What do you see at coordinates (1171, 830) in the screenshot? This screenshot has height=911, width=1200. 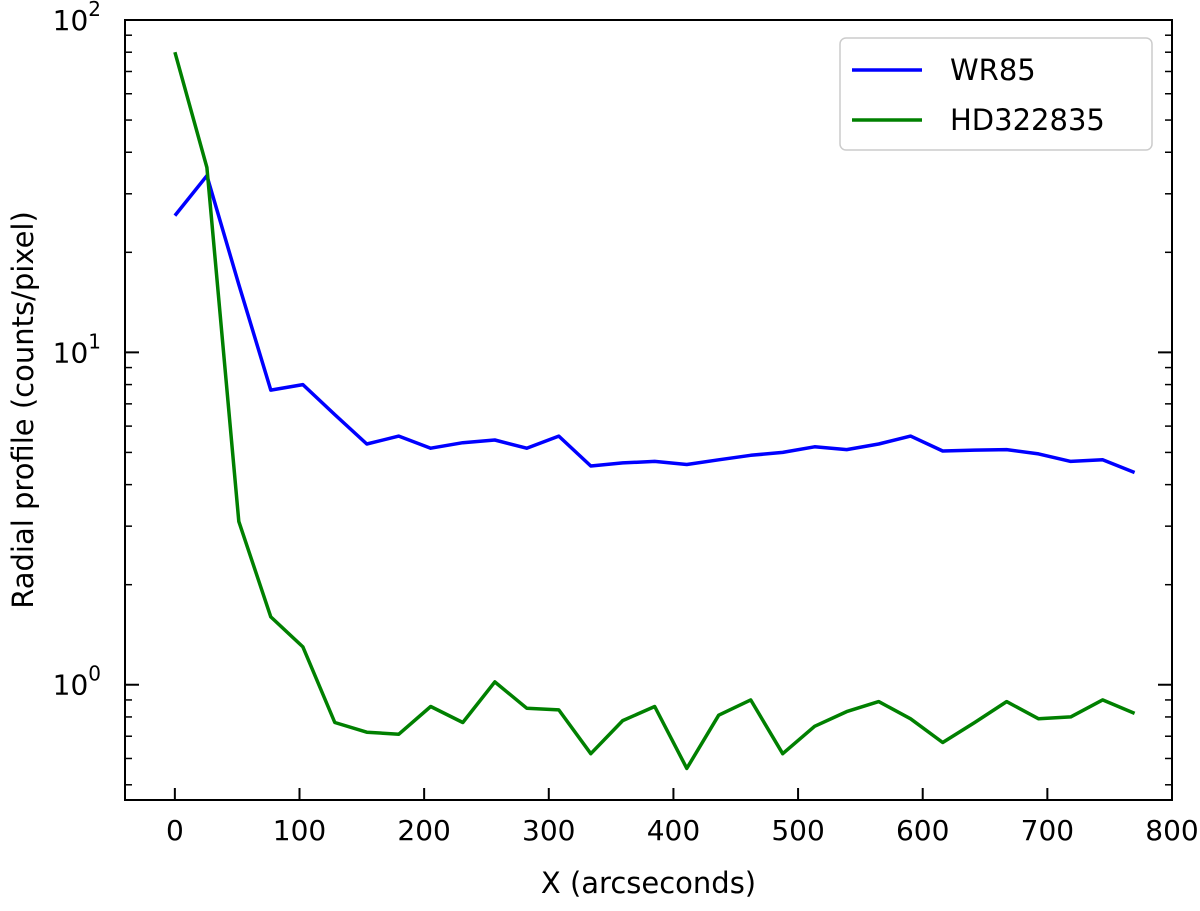 I see `x-tick-label: 800` at bounding box center [1171, 830].